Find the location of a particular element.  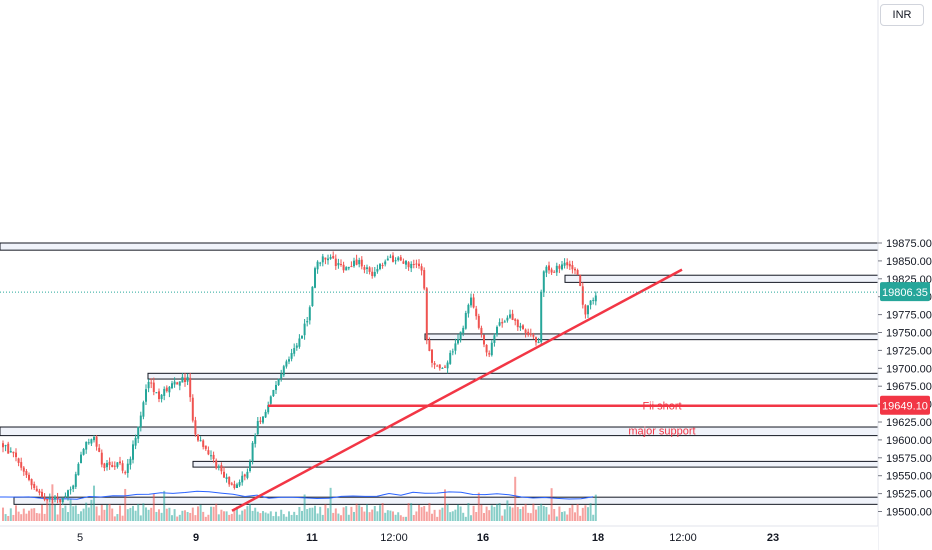

currency-selector: INR is located at coordinates (902, 15).